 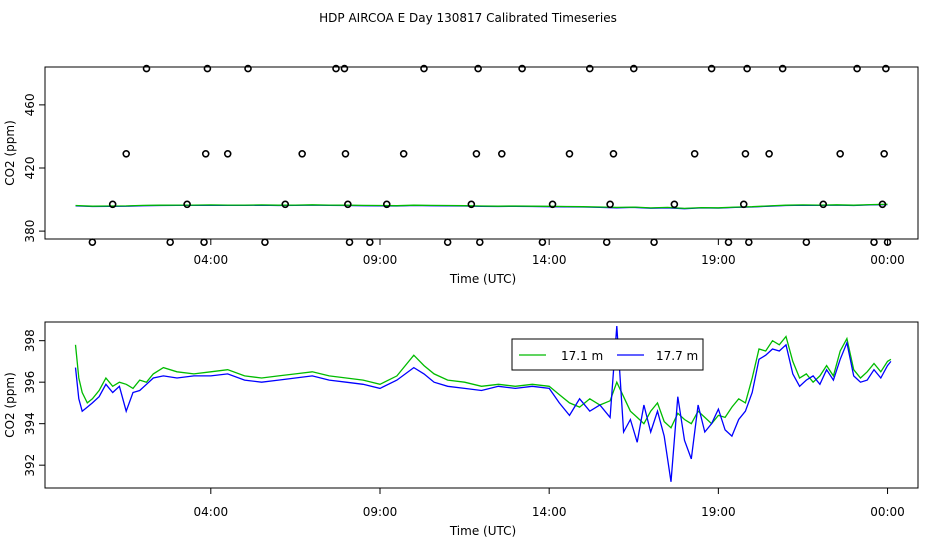 I want to click on y-tick-label: 460, so click(x=30, y=104).